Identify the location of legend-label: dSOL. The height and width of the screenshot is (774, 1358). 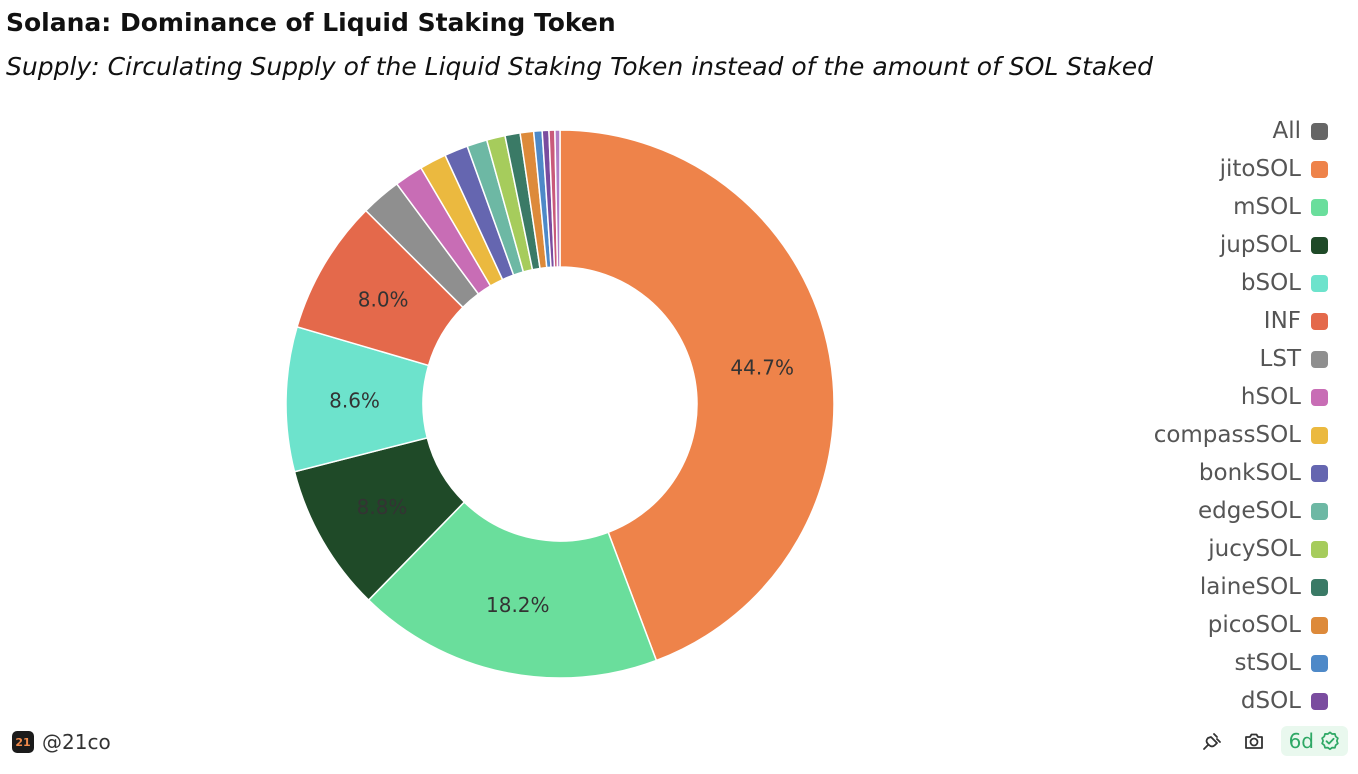
(1270, 701).